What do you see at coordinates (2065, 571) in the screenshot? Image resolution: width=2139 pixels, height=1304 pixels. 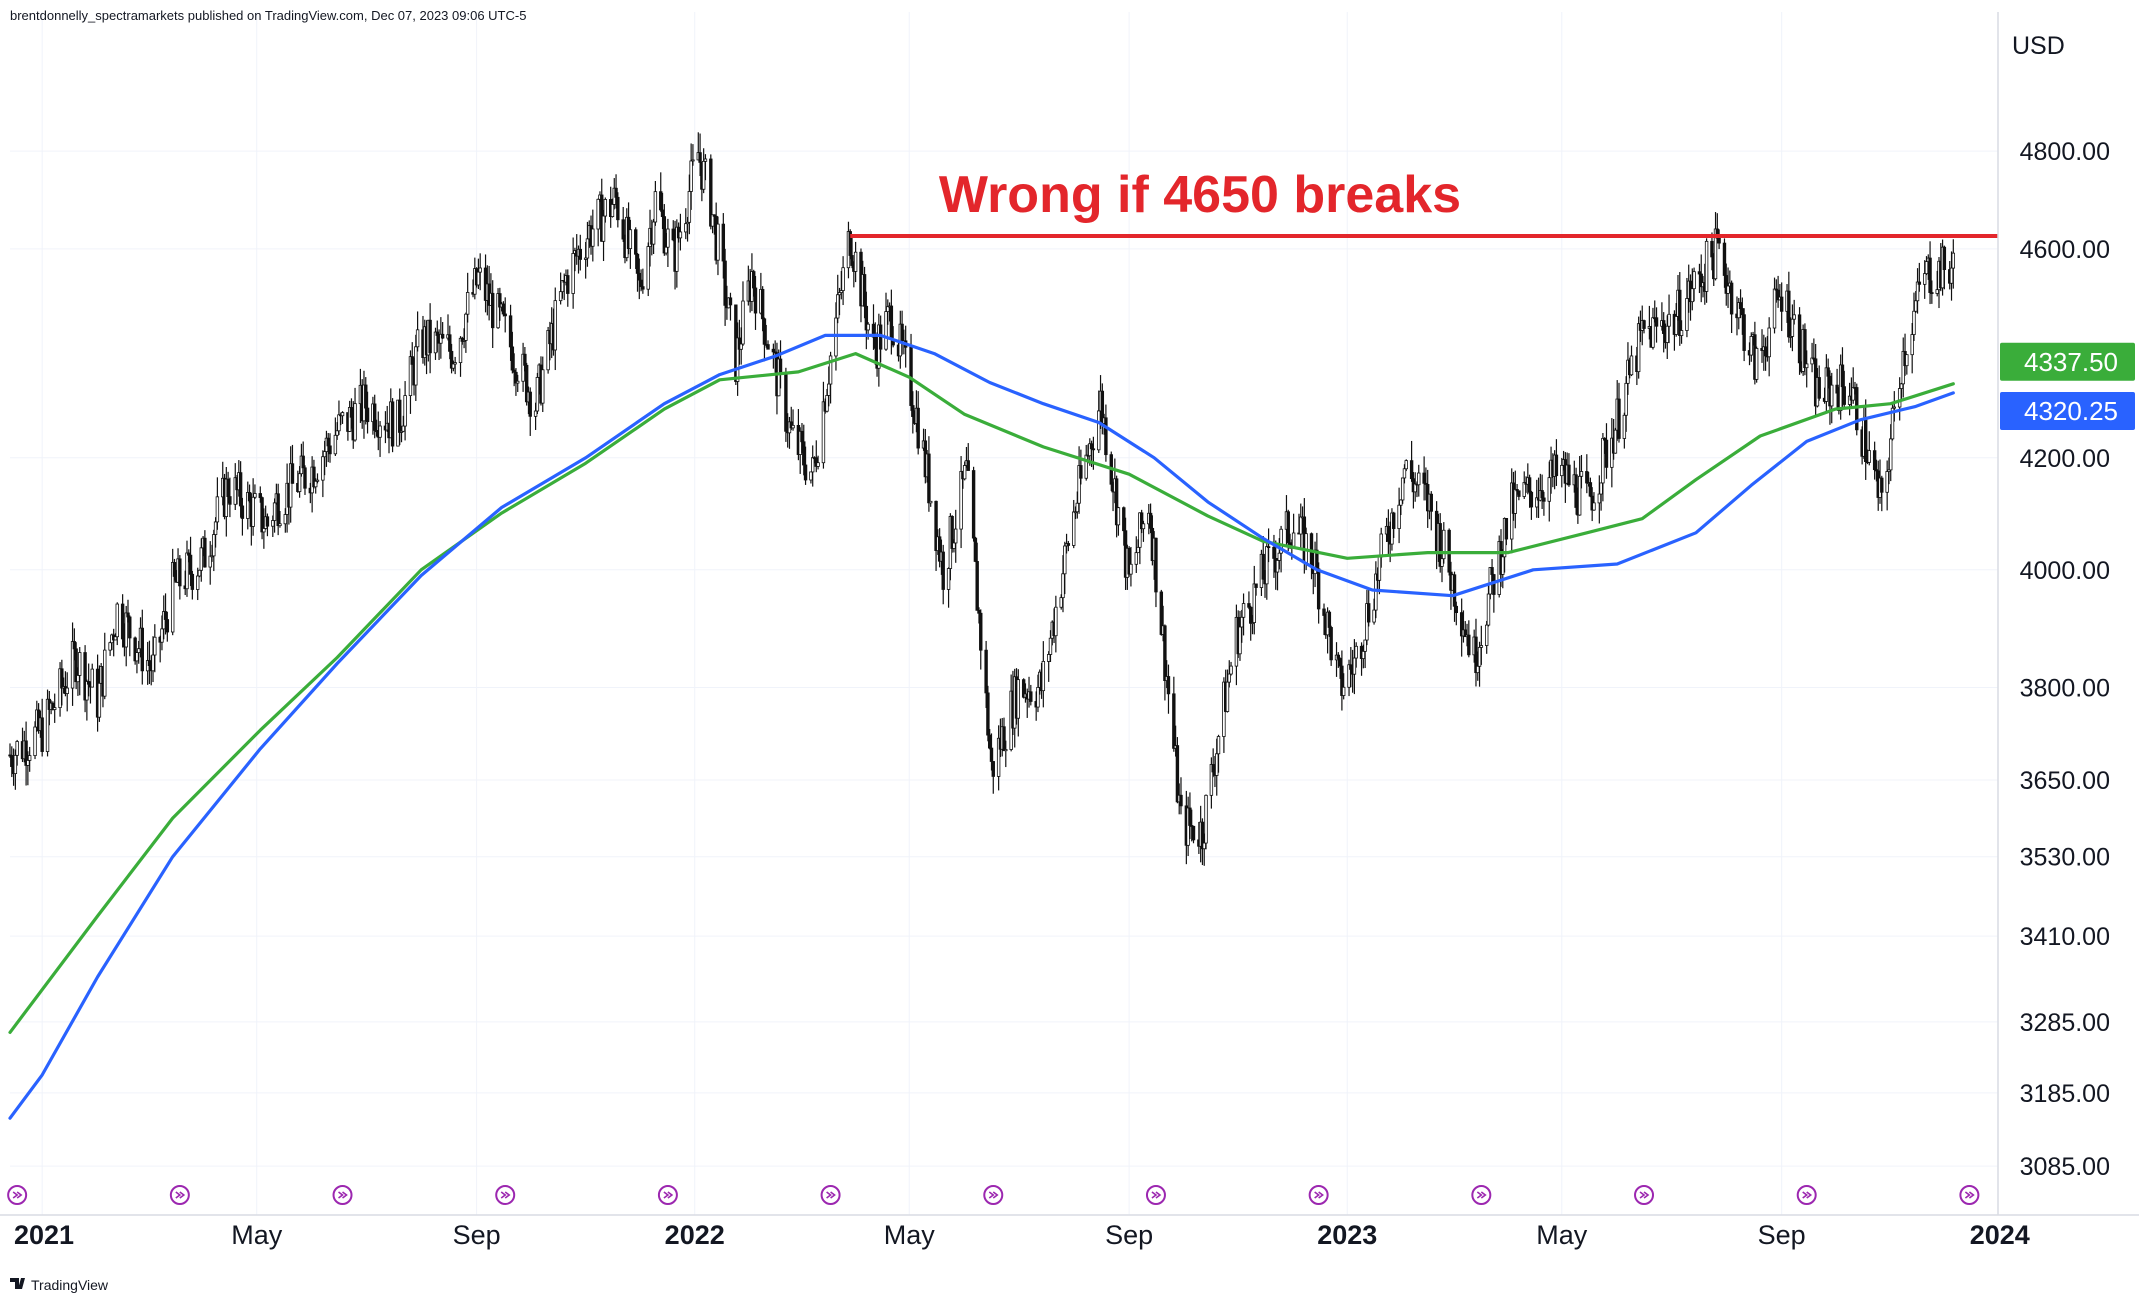 I see `y-tick-label: 4000.00` at bounding box center [2065, 571].